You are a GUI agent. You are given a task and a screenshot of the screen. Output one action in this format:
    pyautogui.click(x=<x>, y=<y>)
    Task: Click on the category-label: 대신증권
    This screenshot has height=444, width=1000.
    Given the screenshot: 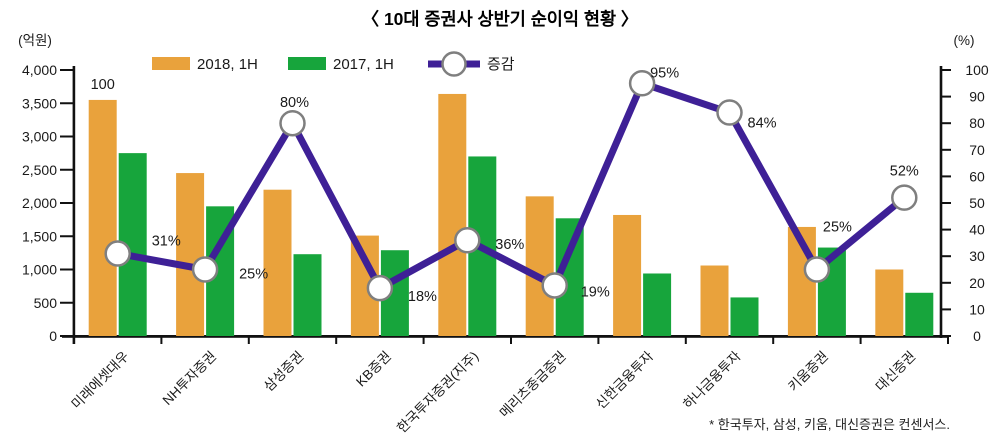 What is the action you would take?
    pyautogui.click(x=896, y=372)
    